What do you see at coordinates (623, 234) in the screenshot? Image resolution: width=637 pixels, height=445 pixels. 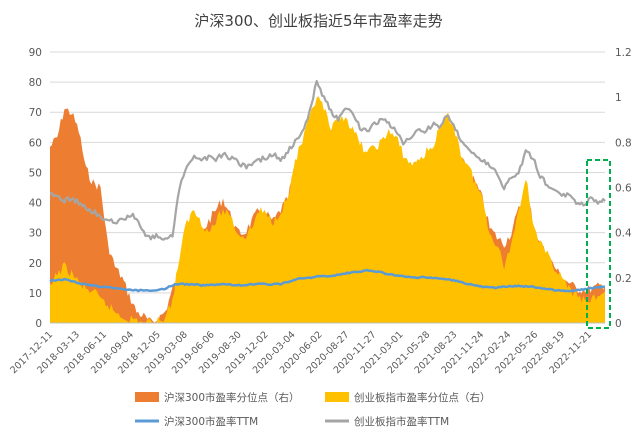 I see `y-right-tick-label: 0.4` at bounding box center [623, 234].